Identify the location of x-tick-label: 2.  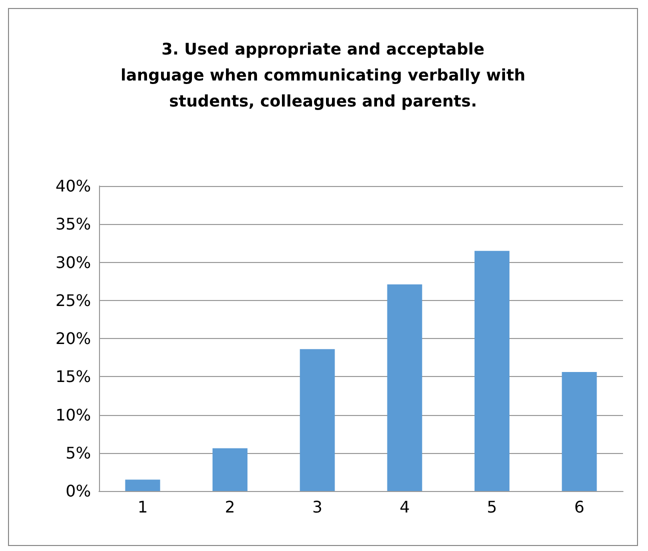
(230, 507).